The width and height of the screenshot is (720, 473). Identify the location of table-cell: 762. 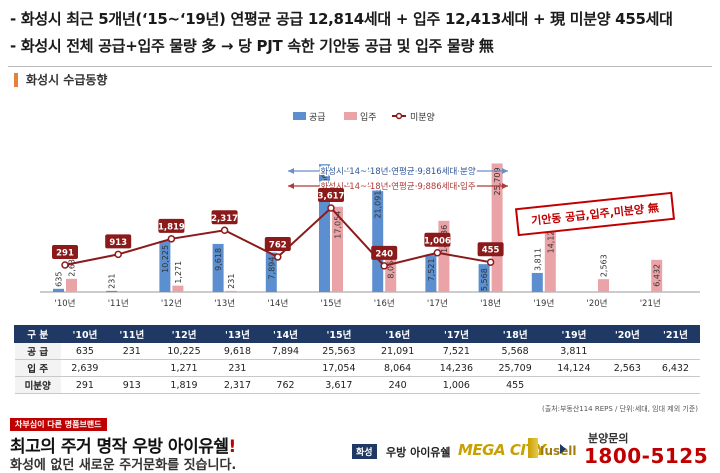
(285, 385).